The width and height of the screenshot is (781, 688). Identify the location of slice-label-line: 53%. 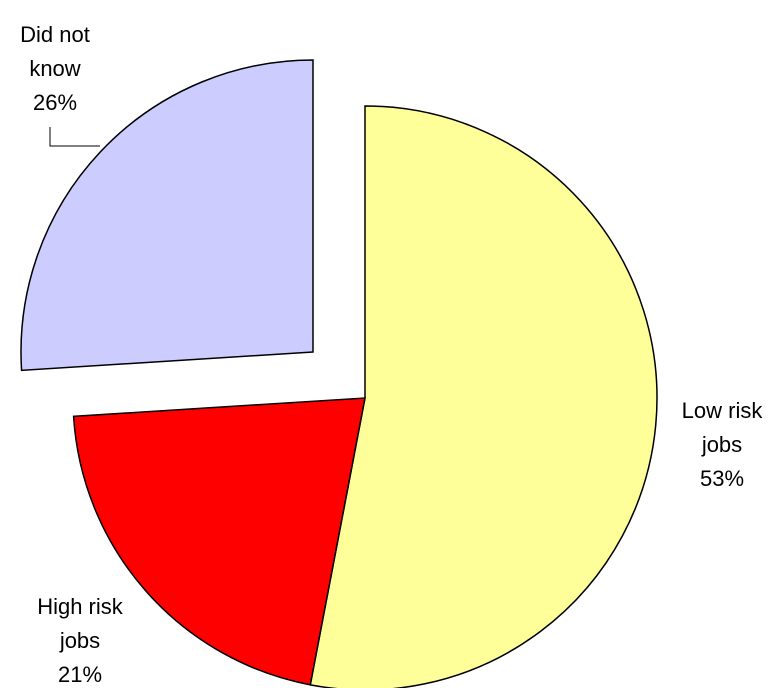
(722, 478).